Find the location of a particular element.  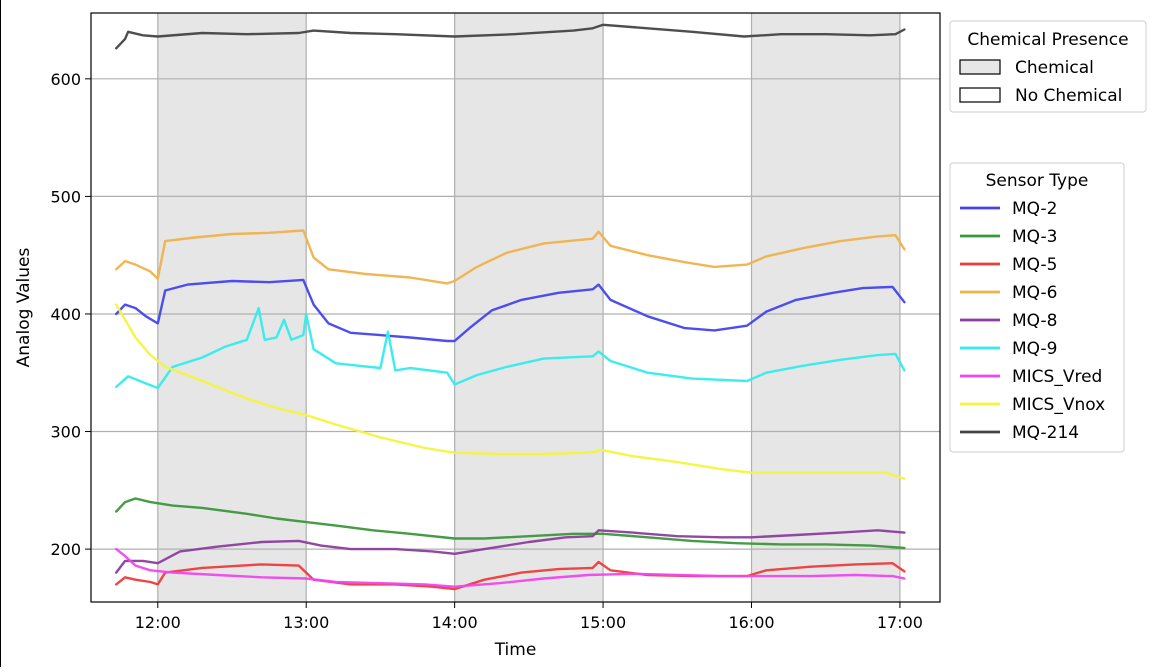

y-tick-label: 300 is located at coordinates (65, 432).